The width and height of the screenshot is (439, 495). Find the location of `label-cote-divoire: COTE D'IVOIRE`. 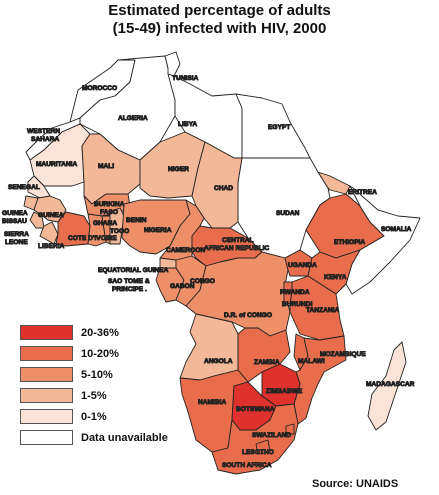

label-cote-divoire: COTE D'IVOIRE is located at coordinates (92, 238).